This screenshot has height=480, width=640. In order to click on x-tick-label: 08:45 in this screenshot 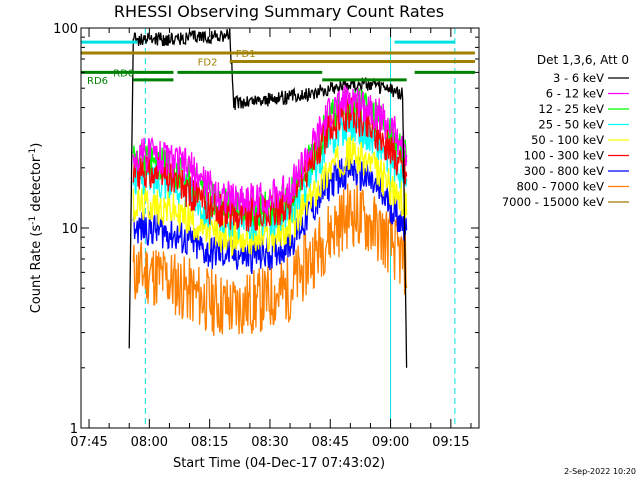, I will do `click(330, 442)`.